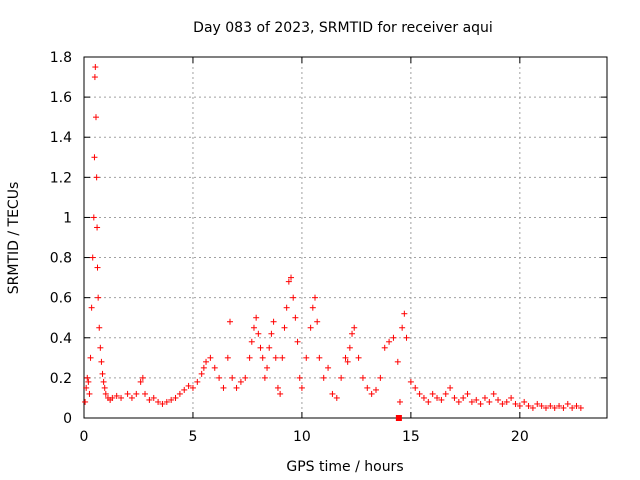 This screenshot has height=480, width=640. What do you see at coordinates (411, 437) in the screenshot?
I see `x-tick-label: 15` at bounding box center [411, 437].